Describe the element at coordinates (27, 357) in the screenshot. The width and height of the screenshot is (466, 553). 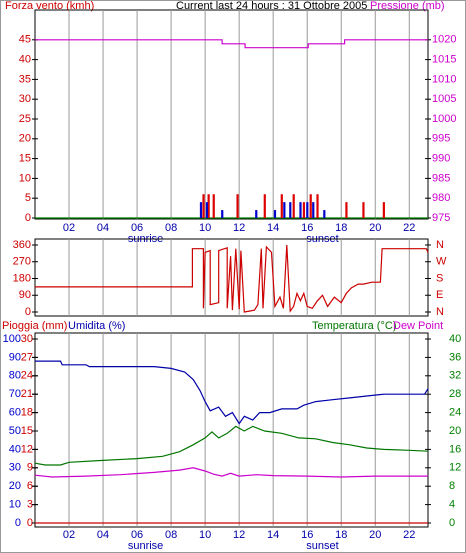
I see `y-tick-label: 27` at that location.